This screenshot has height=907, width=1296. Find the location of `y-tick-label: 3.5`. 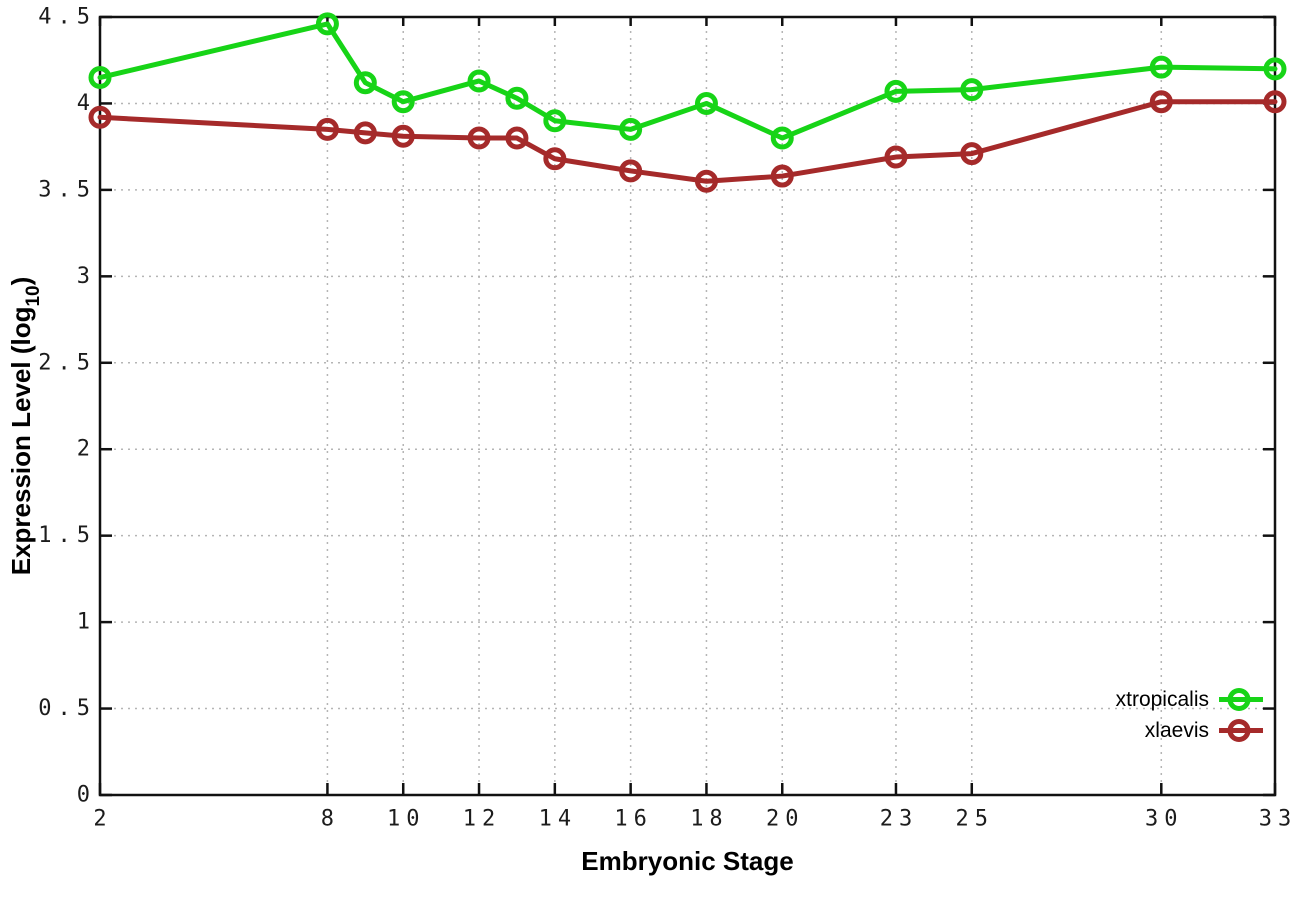

y-tick-label: 3.5 is located at coordinates (67, 189).